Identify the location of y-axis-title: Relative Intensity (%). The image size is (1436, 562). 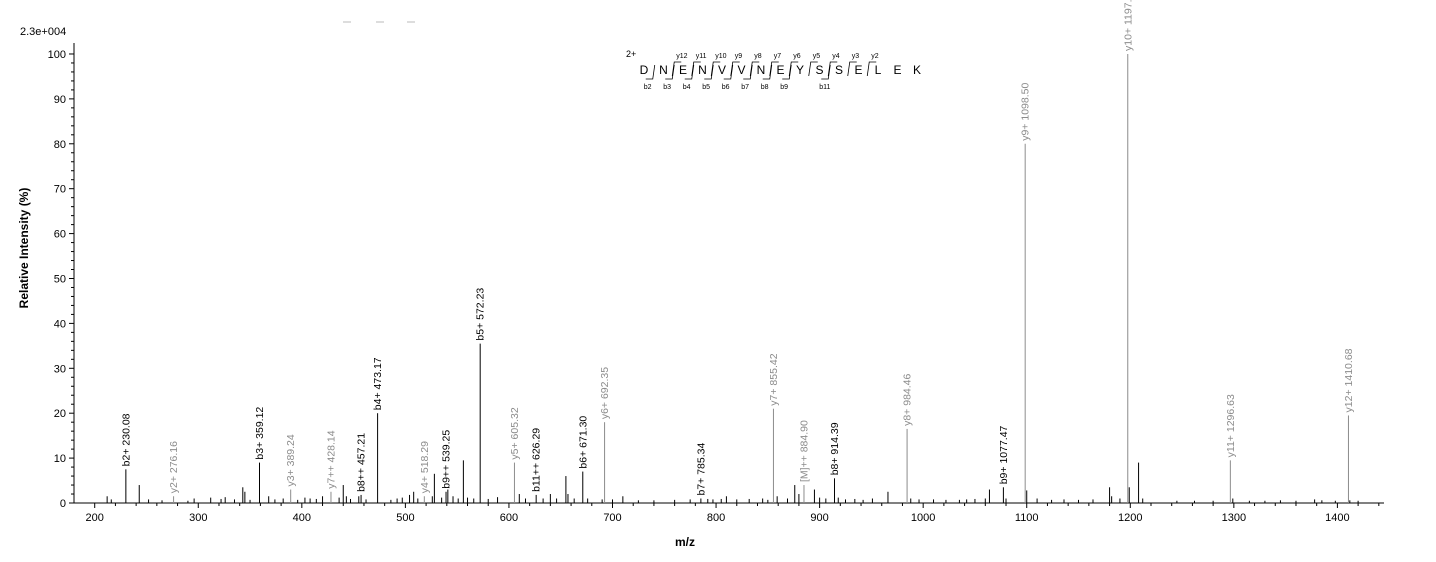
(24, 248).